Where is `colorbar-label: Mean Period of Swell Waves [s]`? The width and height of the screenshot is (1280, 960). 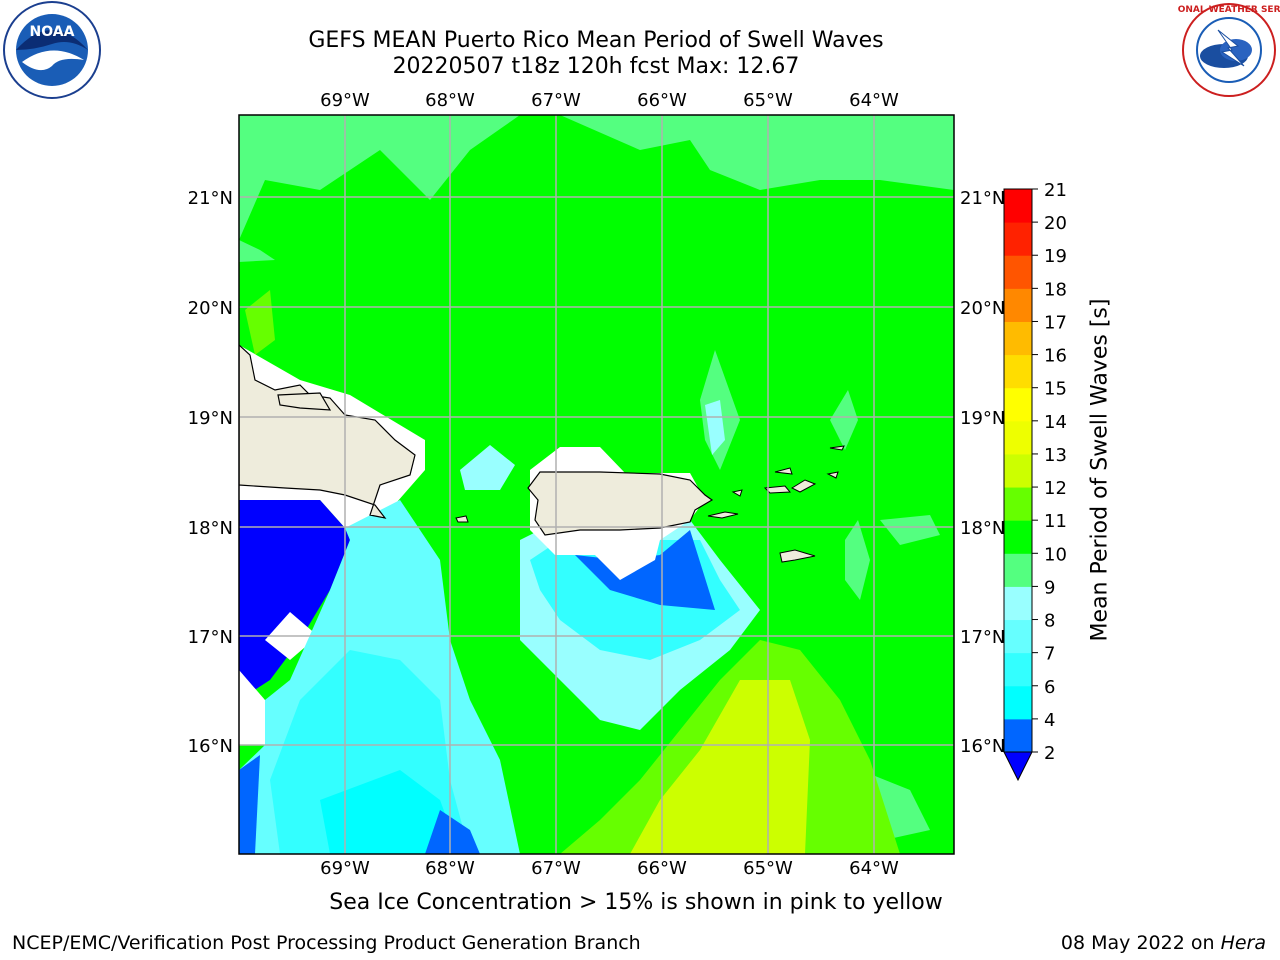 colorbar-label: Mean Period of Swell Waves [s] is located at coordinates (1100, 470).